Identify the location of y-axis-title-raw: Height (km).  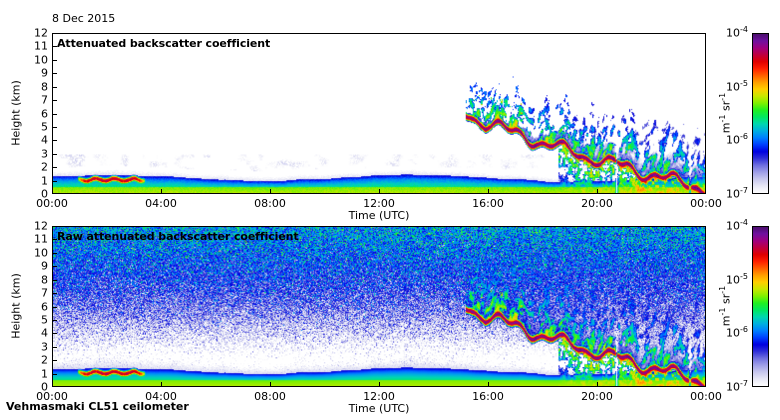
(16, 306).